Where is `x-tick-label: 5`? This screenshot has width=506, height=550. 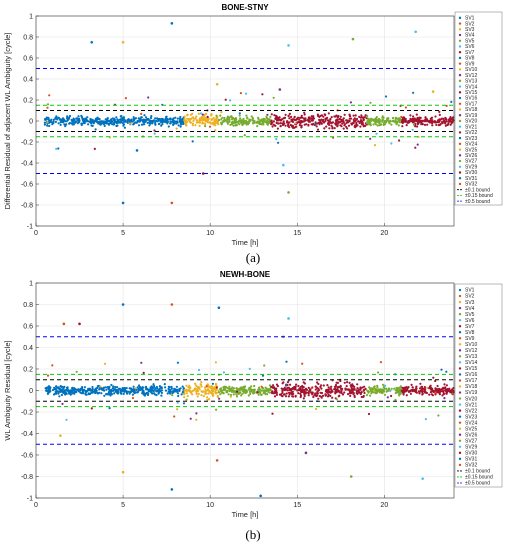
x-tick-label: 5 is located at coordinates (123, 505).